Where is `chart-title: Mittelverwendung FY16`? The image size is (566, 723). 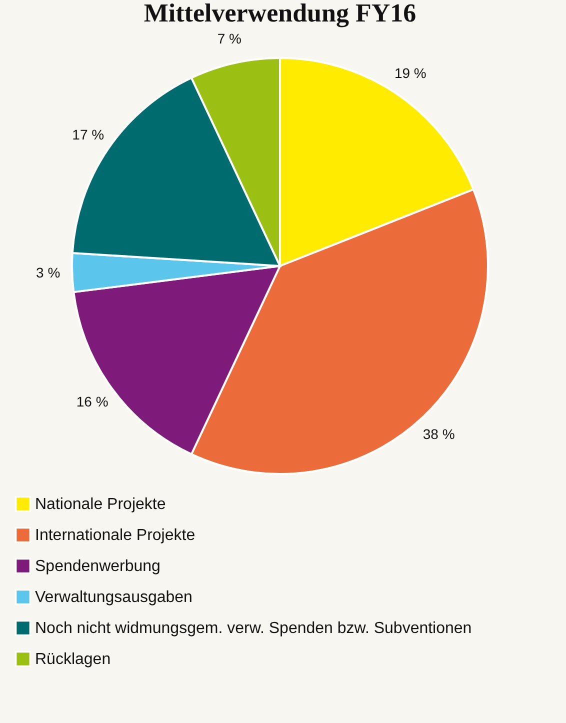 chart-title: Mittelverwendung FY16 is located at coordinates (280, 14).